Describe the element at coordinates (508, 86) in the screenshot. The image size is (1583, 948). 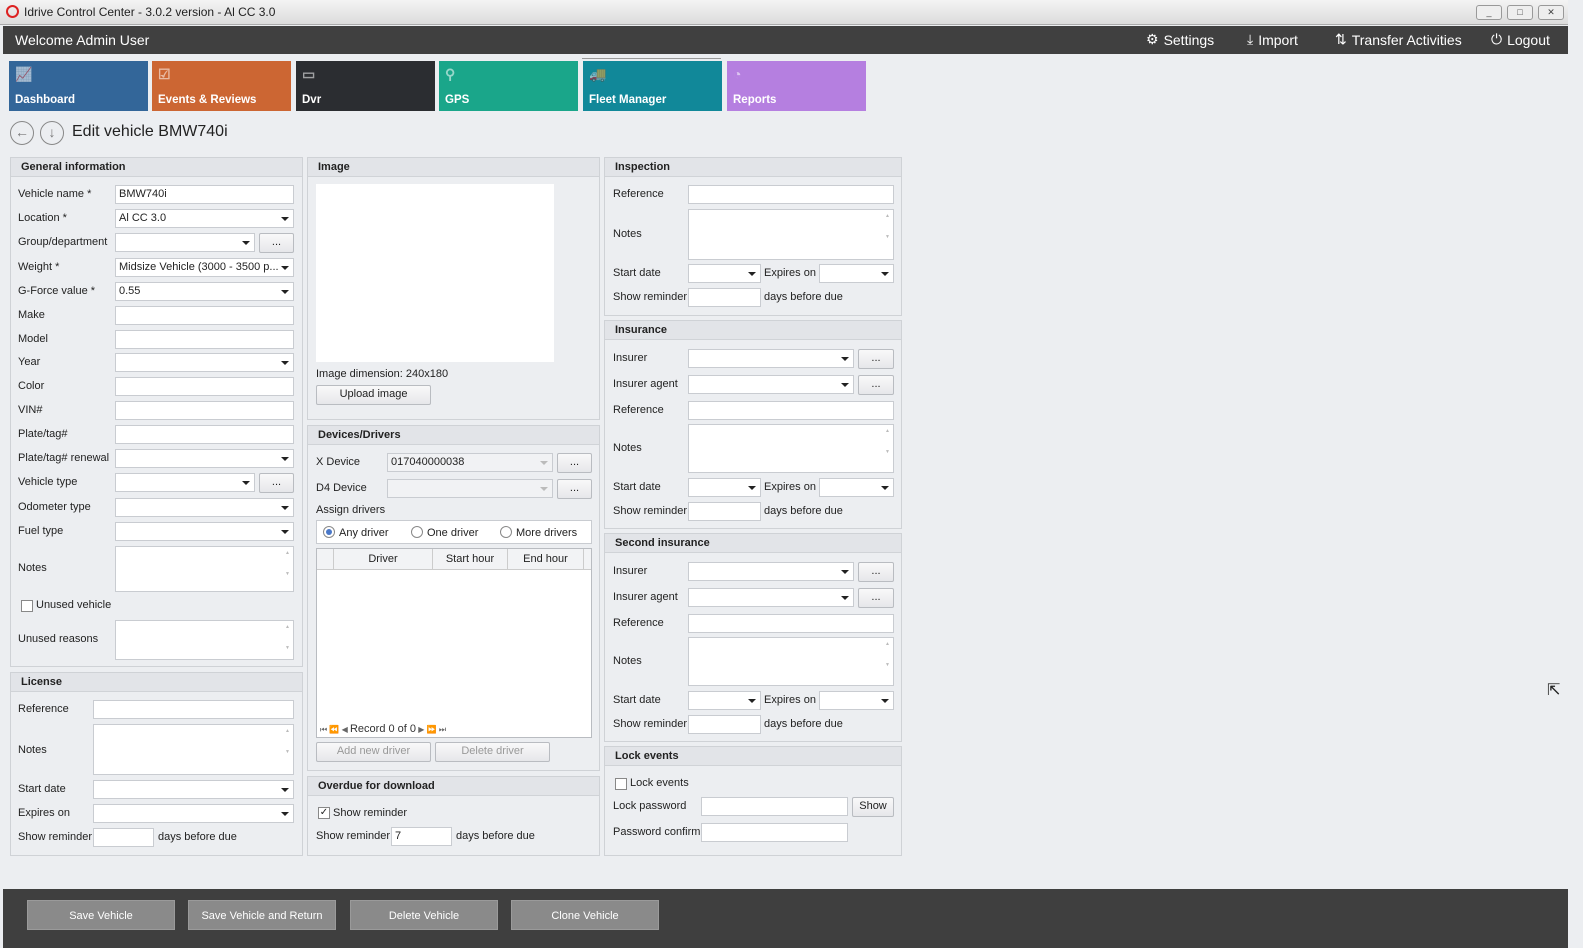
I see `tile-gps: ⚲ GPS` at that location.